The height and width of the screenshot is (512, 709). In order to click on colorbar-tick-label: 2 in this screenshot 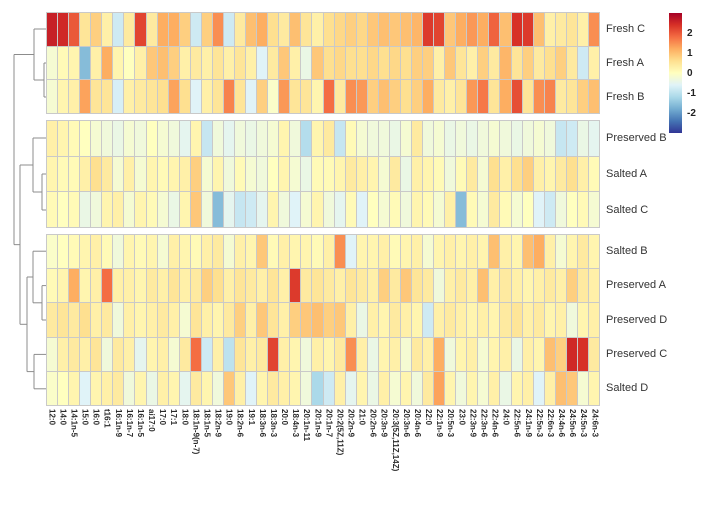, I will do `click(690, 33)`.